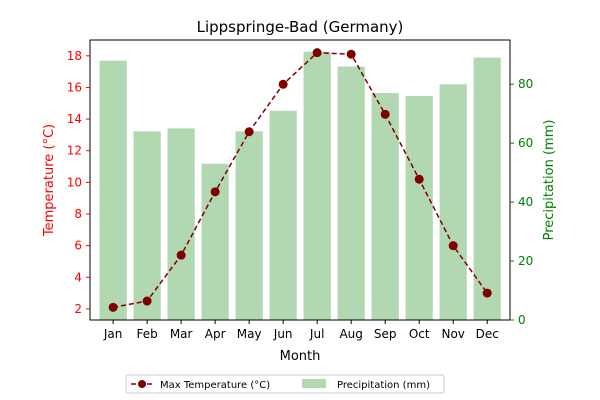 The height and width of the screenshot is (400, 600). Describe the element at coordinates (249, 225) in the screenshot. I see `bar-may` at that location.